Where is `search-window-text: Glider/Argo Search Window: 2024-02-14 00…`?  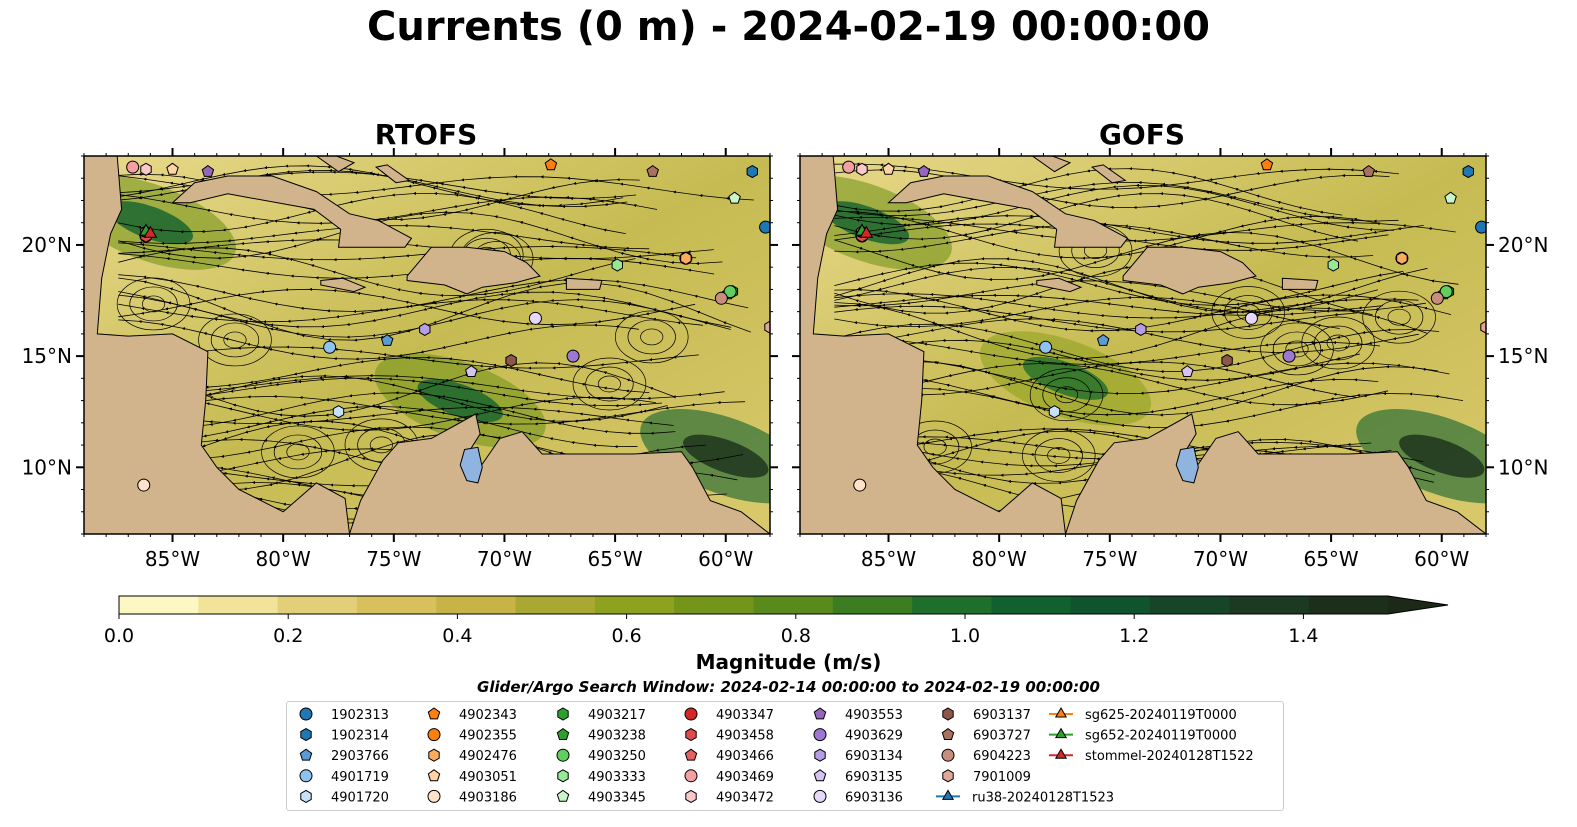
search-window-text: Glider/Argo Search Window: 2024-02-14 00… is located at coordinates (788, 687).